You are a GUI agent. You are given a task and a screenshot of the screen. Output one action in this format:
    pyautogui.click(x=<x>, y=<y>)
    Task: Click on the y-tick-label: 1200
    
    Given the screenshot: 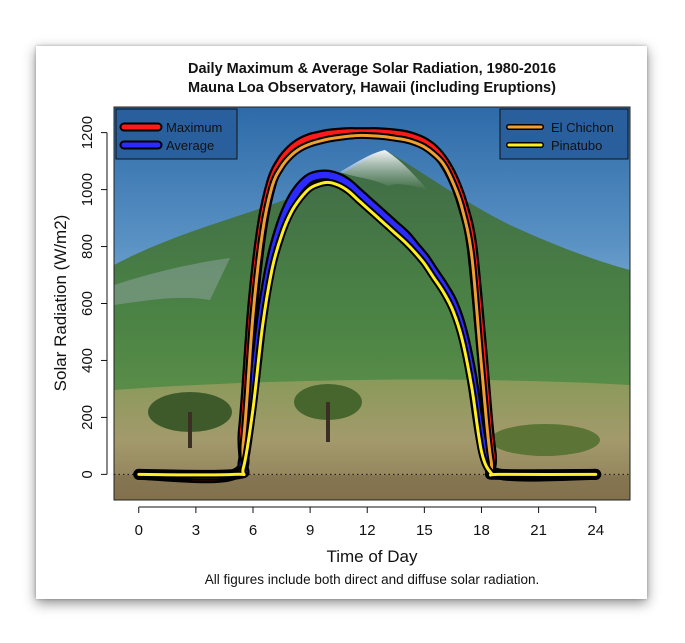 What is the action you would take?
    pyautogui.click(x=87, y=132)
    